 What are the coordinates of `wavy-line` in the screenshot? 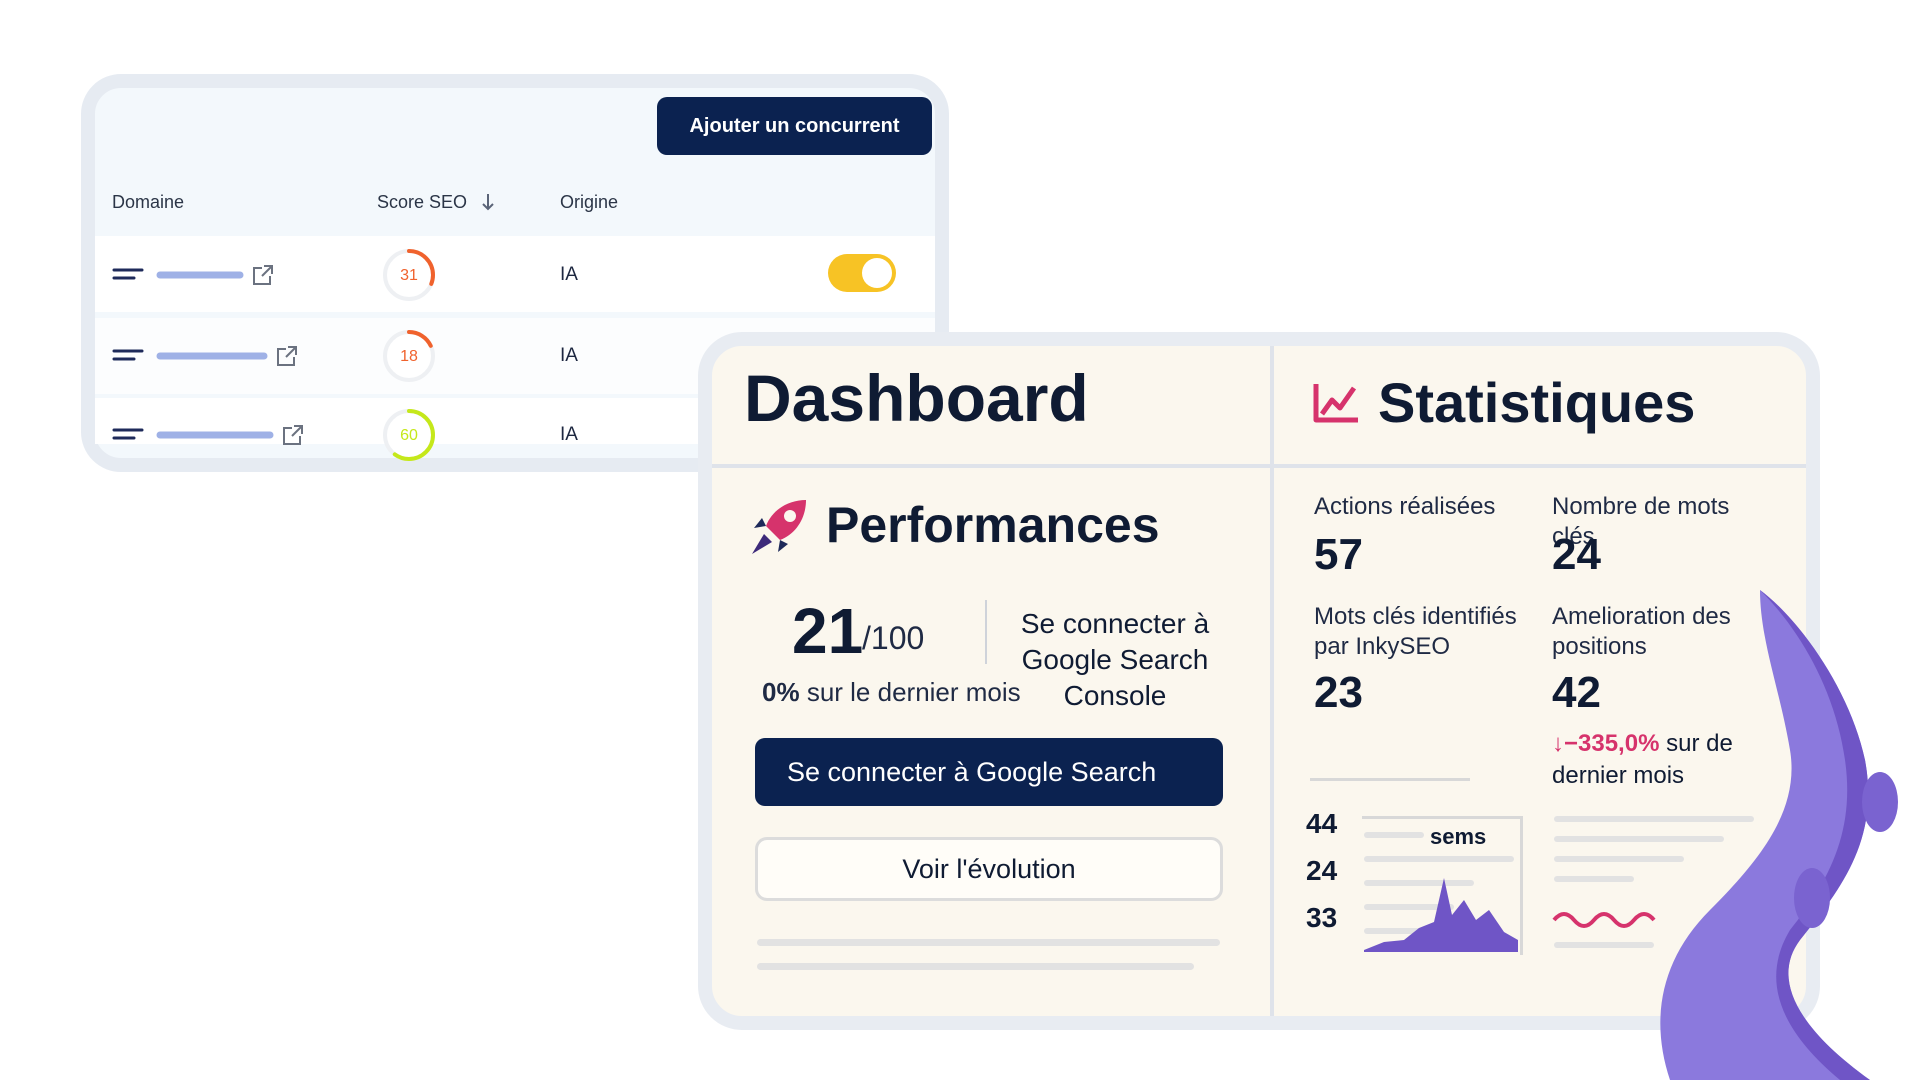 It's located at (1604, 920).